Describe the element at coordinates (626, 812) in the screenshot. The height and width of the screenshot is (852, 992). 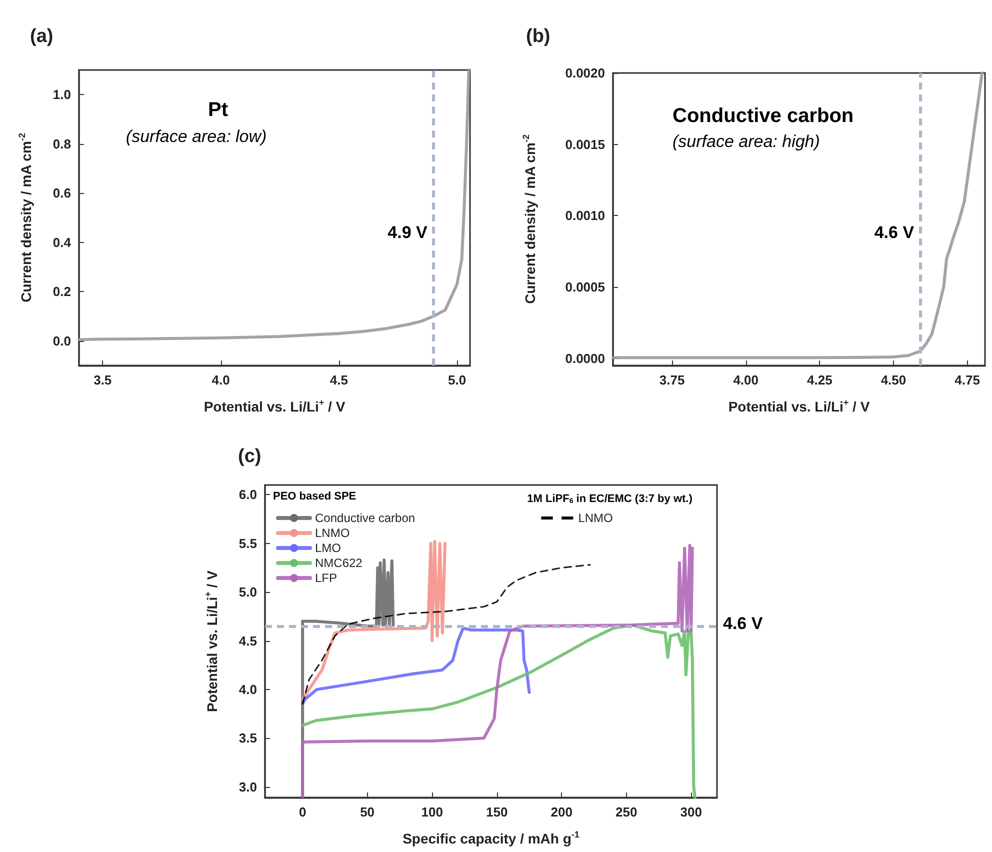
I see `x-tick-label: 250` at that location.